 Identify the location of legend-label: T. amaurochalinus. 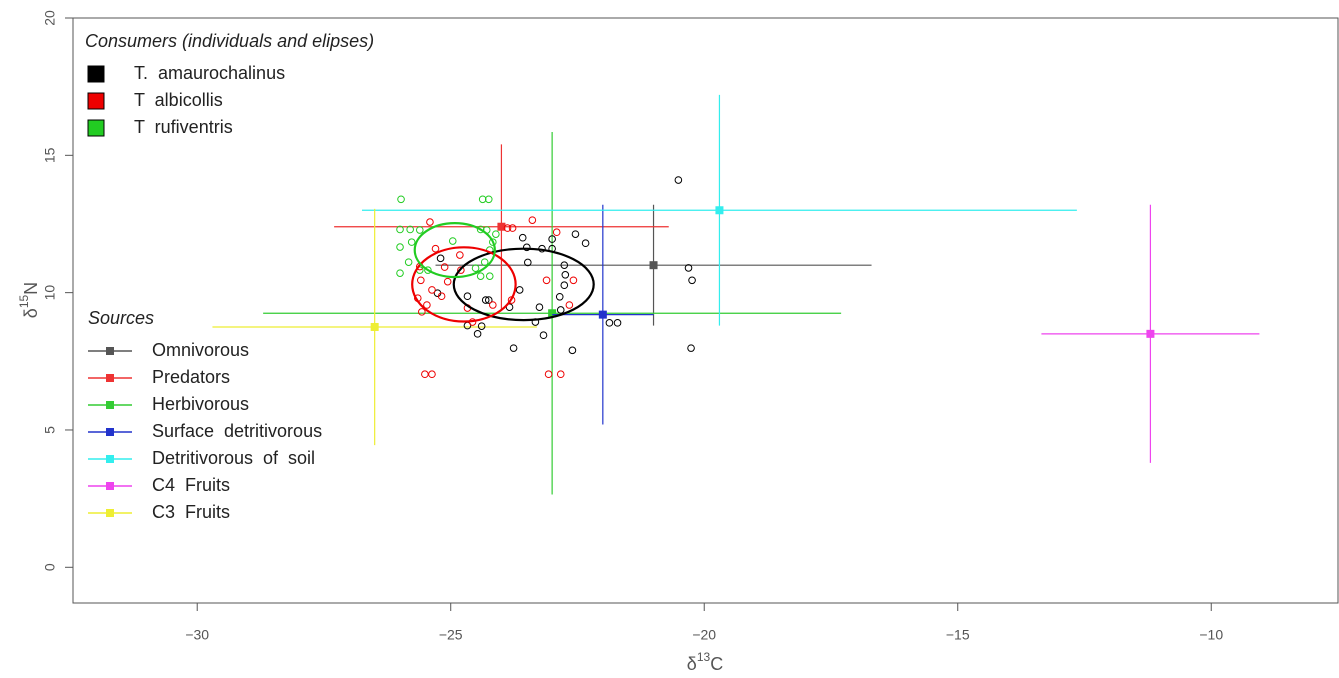
(209, 73).